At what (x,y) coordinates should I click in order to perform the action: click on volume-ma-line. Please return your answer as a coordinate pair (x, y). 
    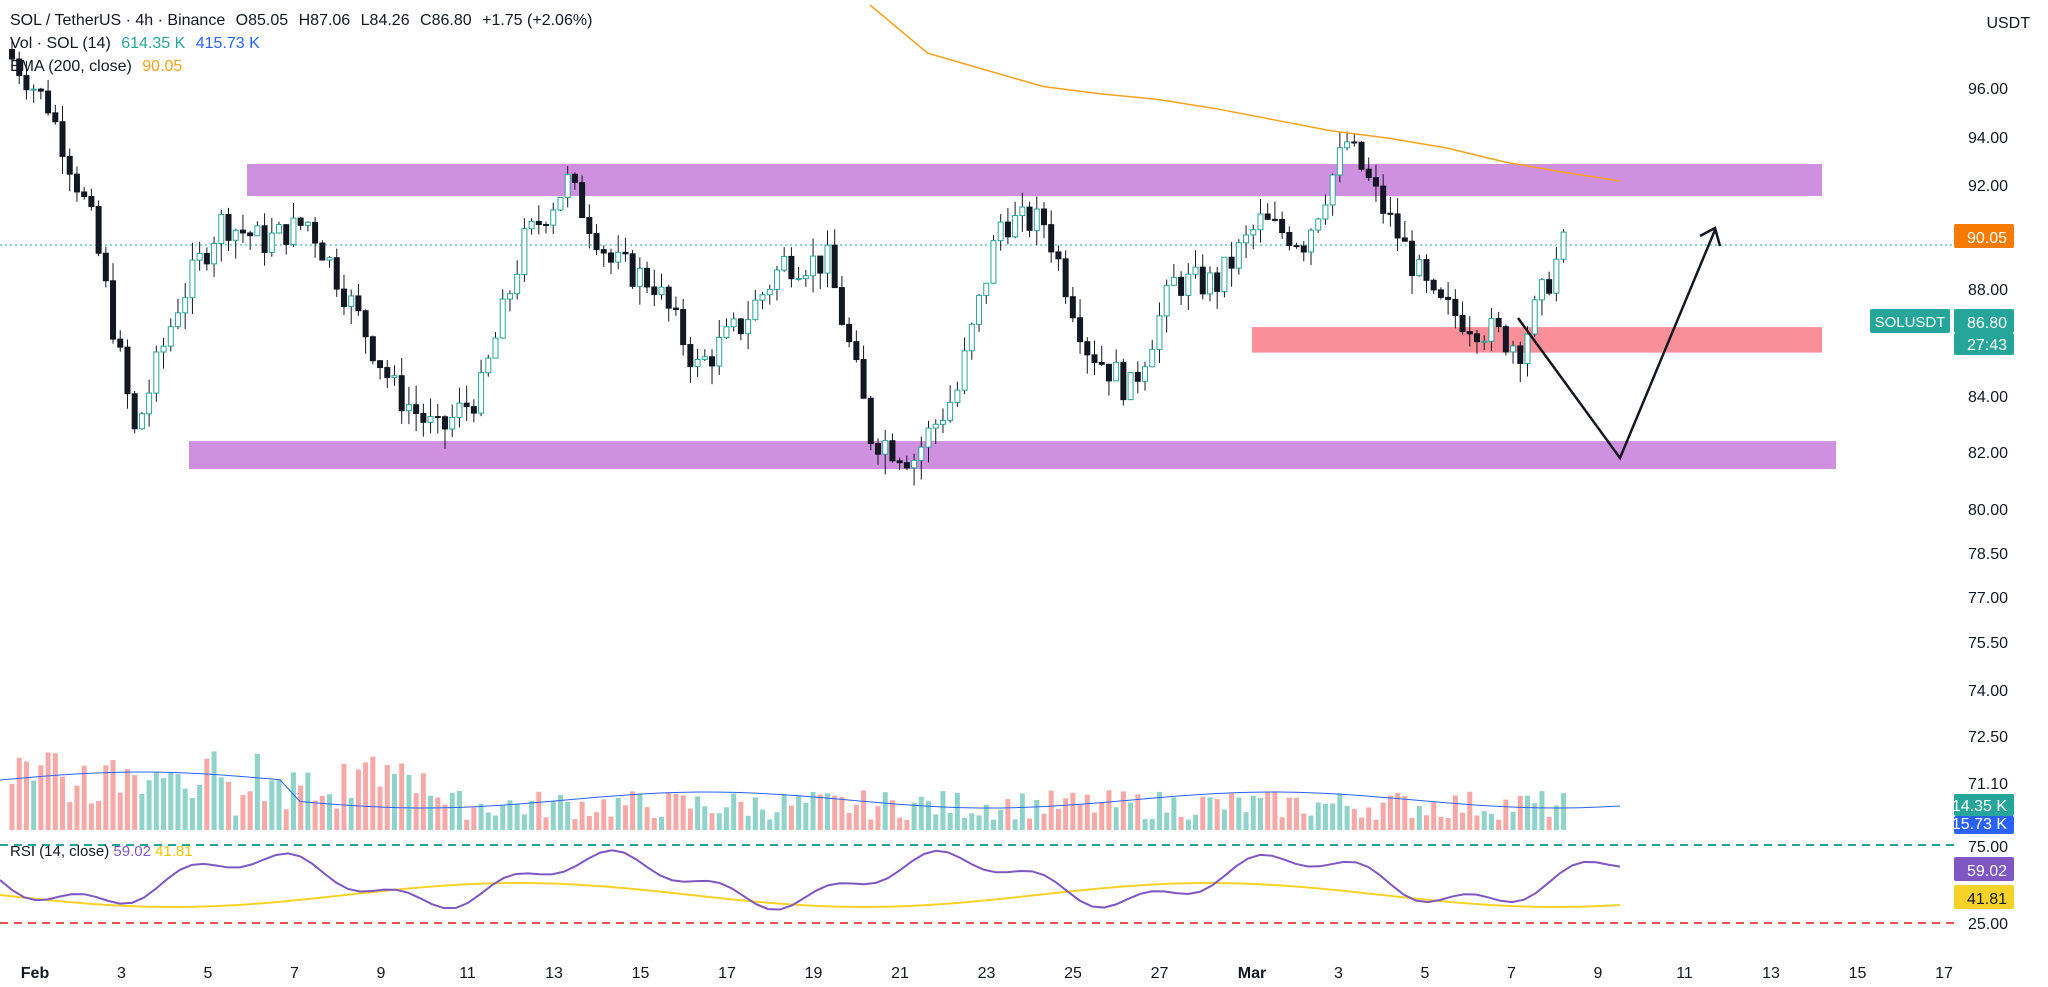
    Looking at the image, I should click on (810, 790).